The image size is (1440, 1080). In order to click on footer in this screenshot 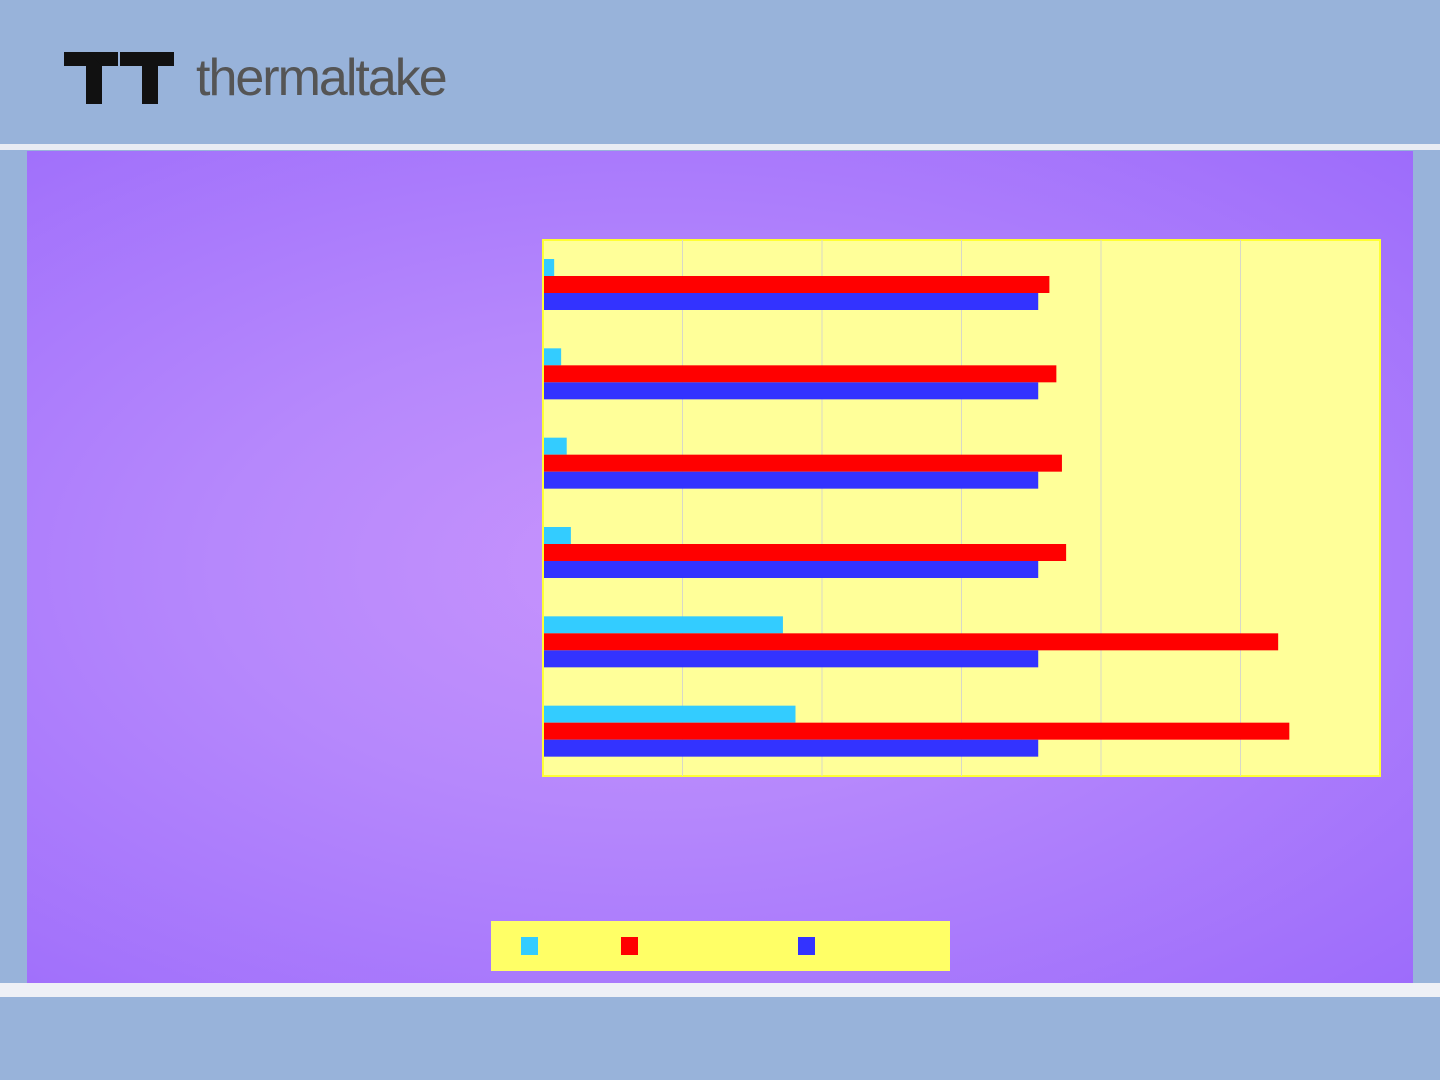, I will do `click(720, 1038)`.